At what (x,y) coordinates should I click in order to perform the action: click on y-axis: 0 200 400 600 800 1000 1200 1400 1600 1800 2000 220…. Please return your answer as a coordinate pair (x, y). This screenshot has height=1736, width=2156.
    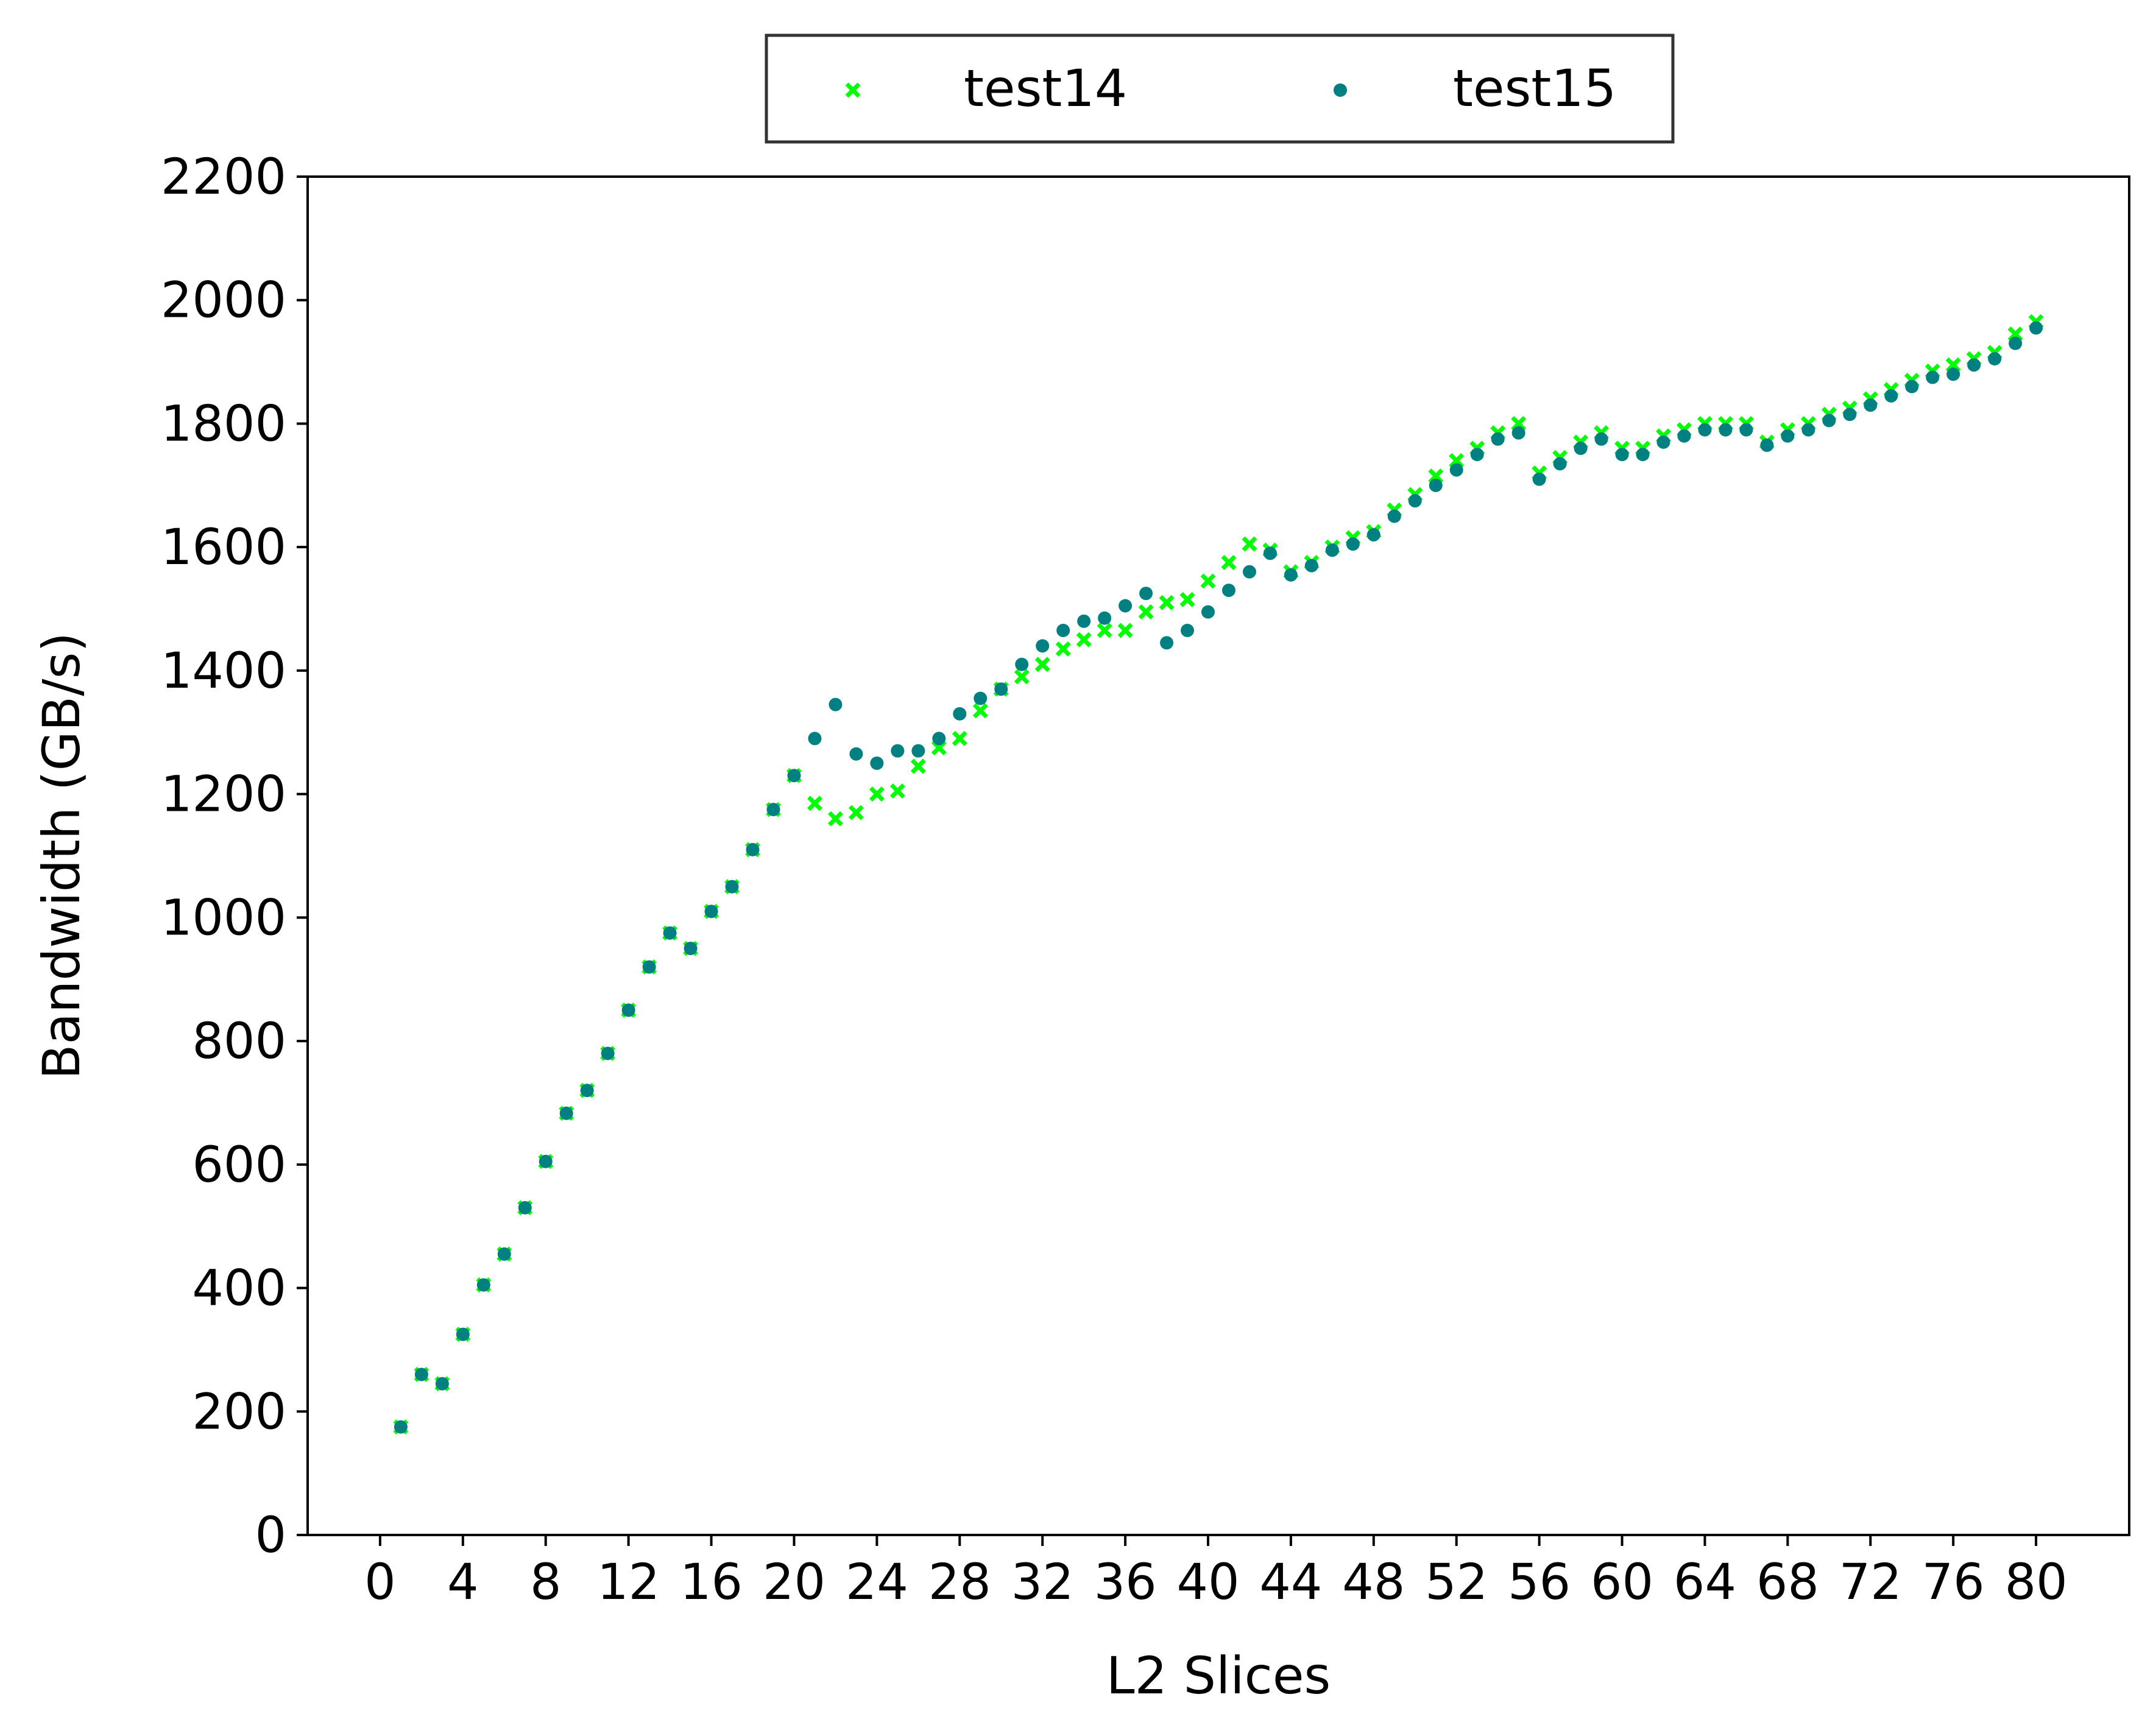
    Looking at the image, I should click on (235, 856).